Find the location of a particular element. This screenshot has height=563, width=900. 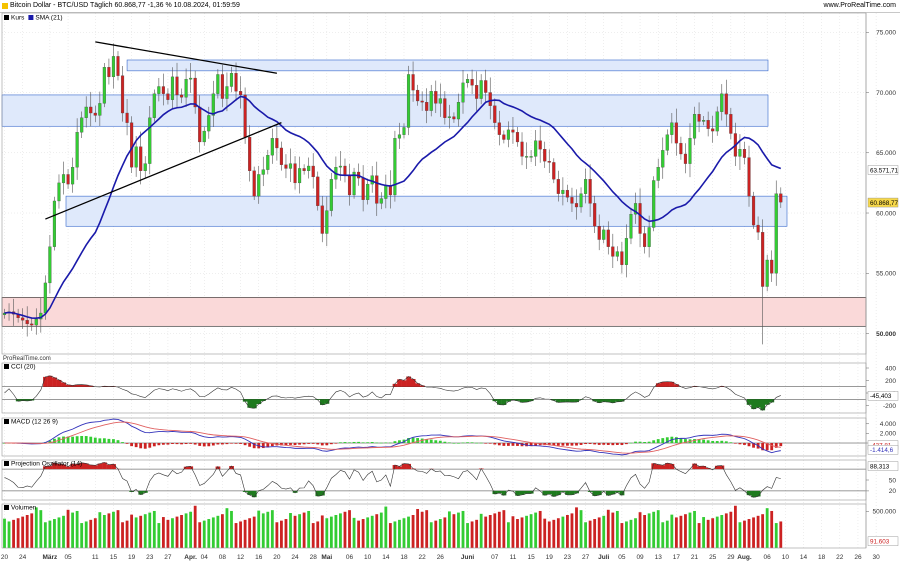

x-tick-label: 18 is located at coordinates (404, 557).